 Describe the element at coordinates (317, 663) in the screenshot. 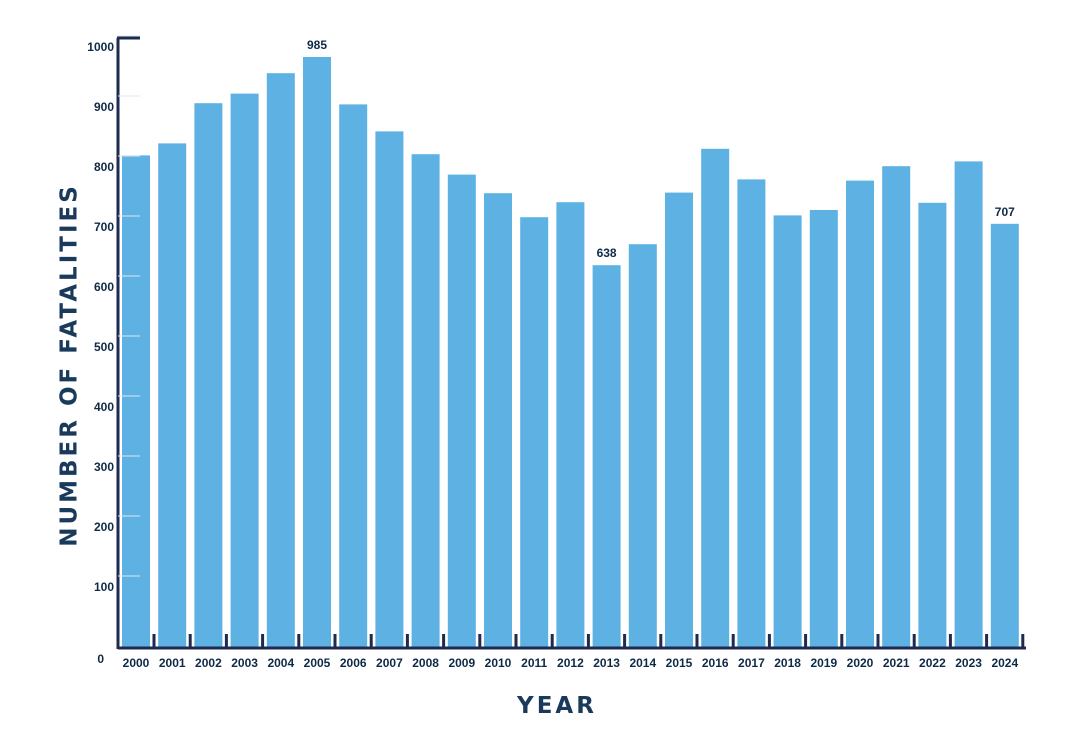

I see `x-tick-label: 2005` at that location.